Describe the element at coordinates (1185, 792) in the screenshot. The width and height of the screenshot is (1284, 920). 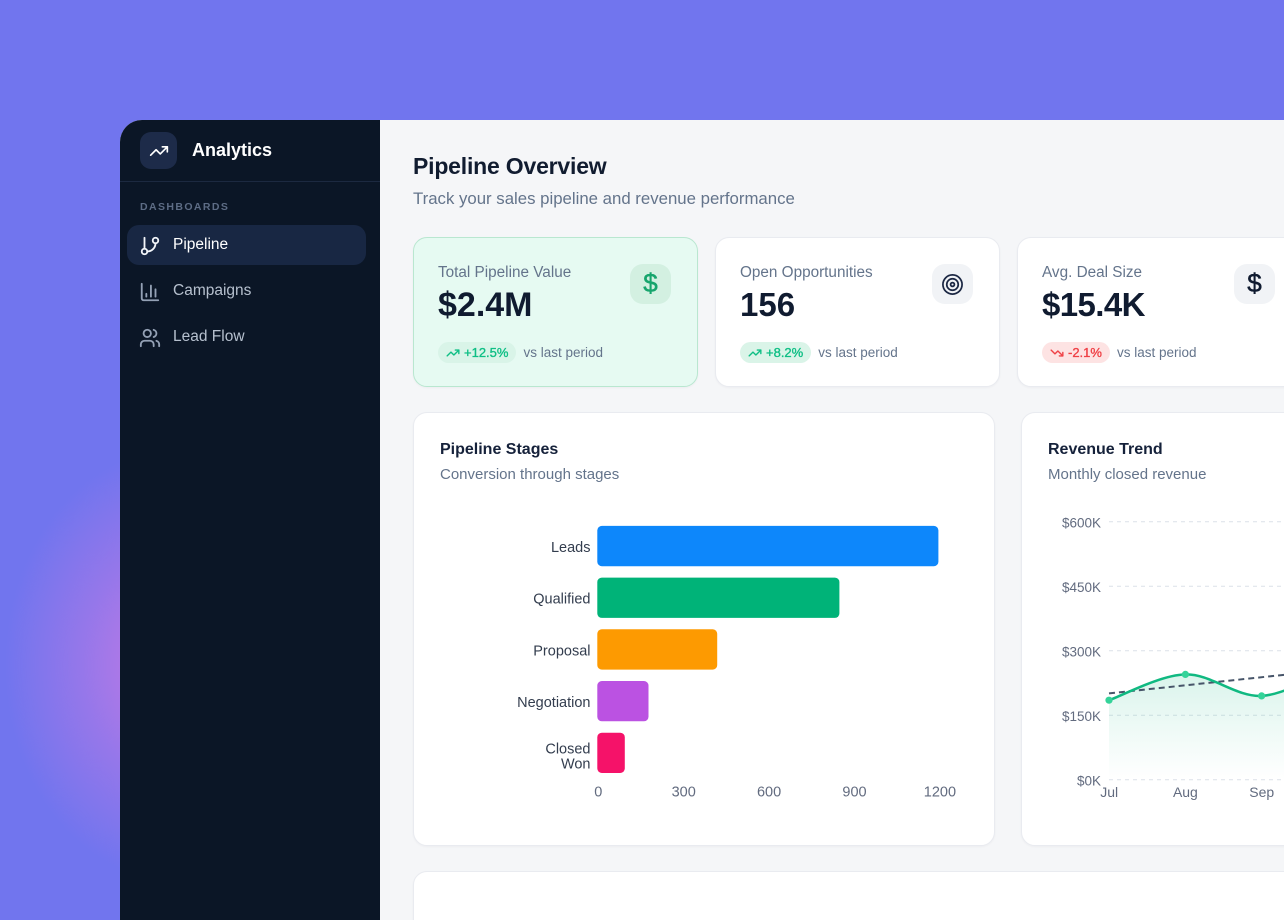
I see `svg-text: Aug` at that location.